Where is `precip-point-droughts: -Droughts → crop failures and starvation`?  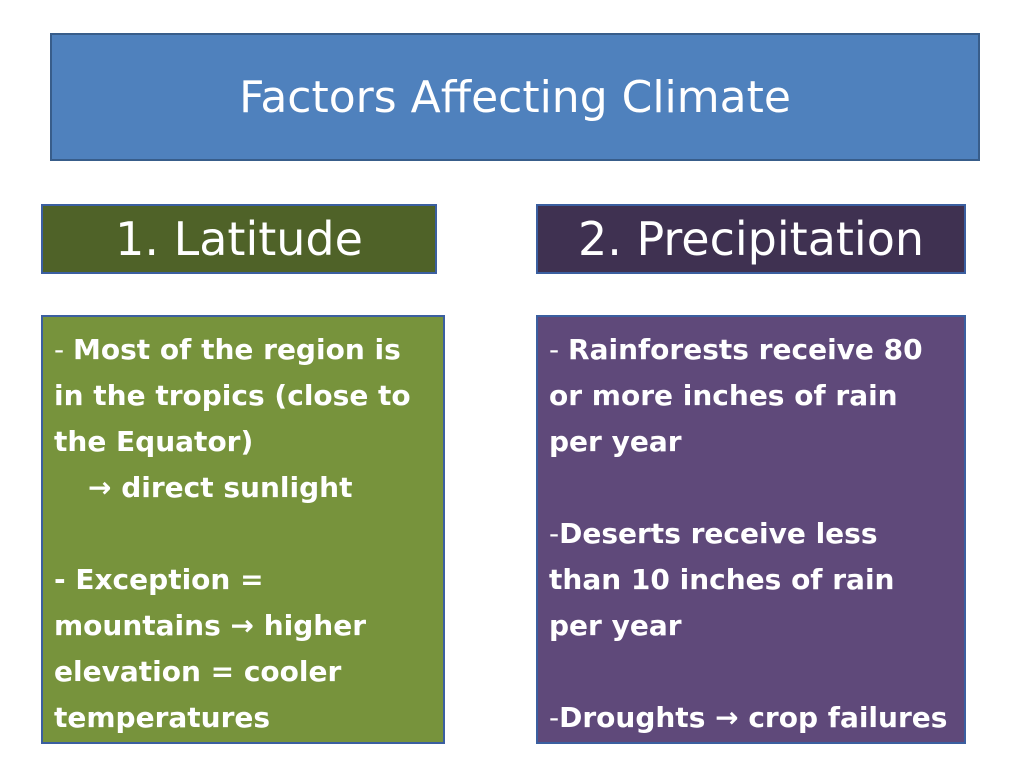
precip-point-droughts: -Droughts → crop failures and starvation is located at coordinates (751, 731).